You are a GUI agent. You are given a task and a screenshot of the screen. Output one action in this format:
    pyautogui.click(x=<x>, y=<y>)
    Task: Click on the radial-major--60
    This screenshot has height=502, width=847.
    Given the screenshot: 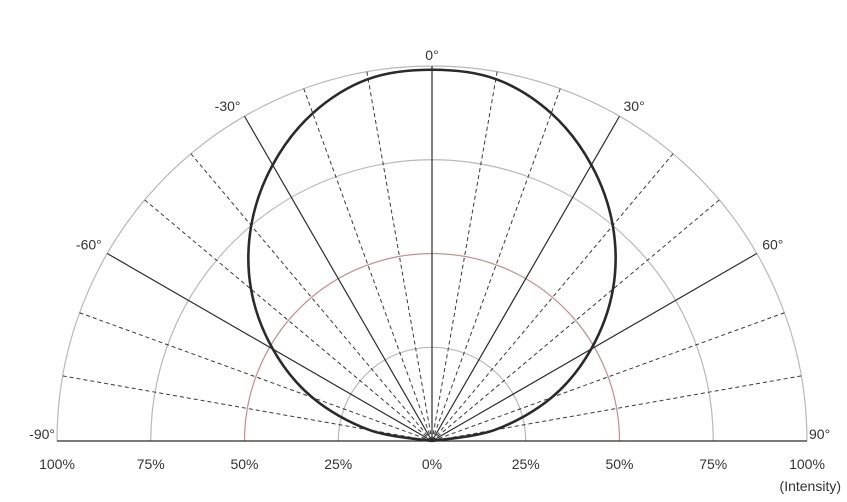 What is the action you would take?
    pyautogui.click(x=269, y=347)
    